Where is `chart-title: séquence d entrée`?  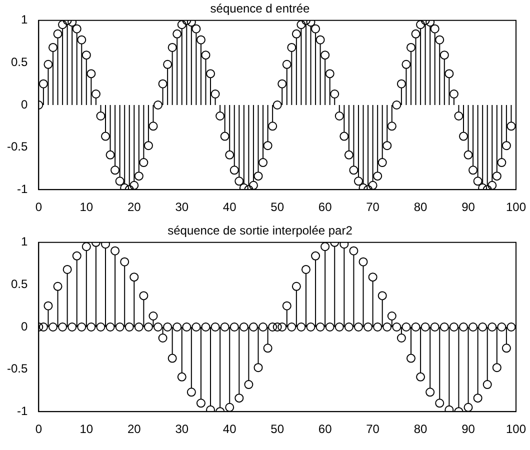 chart-title: séquence d entrée is located at coordinates (260, 9).